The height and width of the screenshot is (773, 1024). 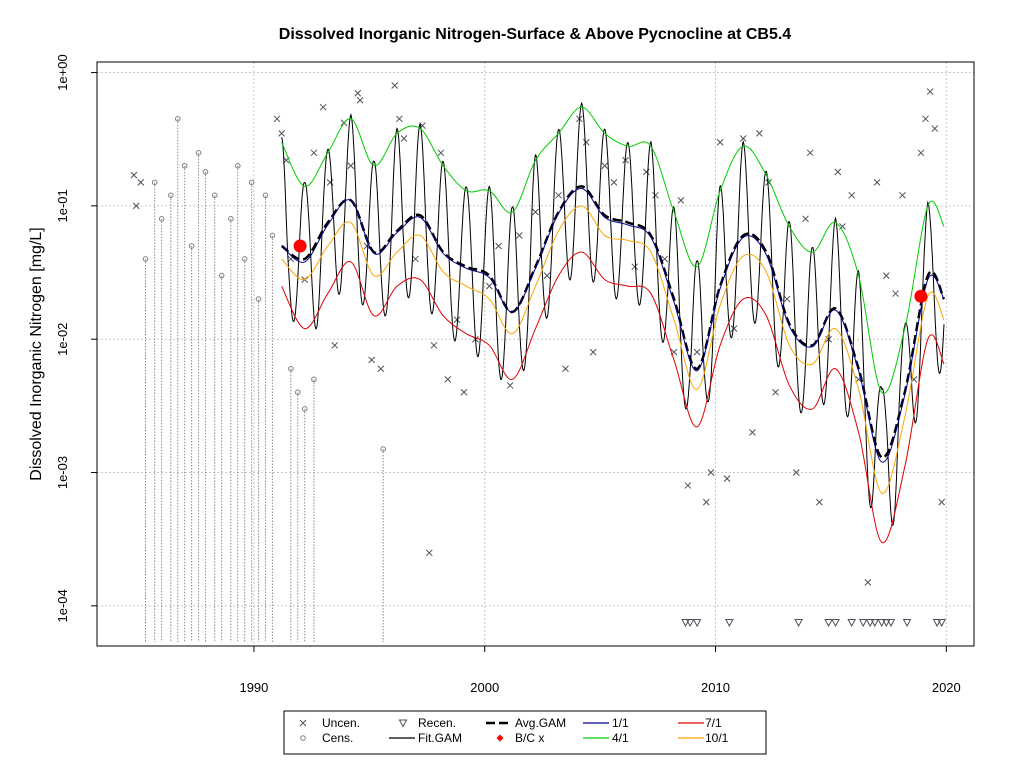 I want to click on legend-uncensored-icon, so click(x=303, y=723).